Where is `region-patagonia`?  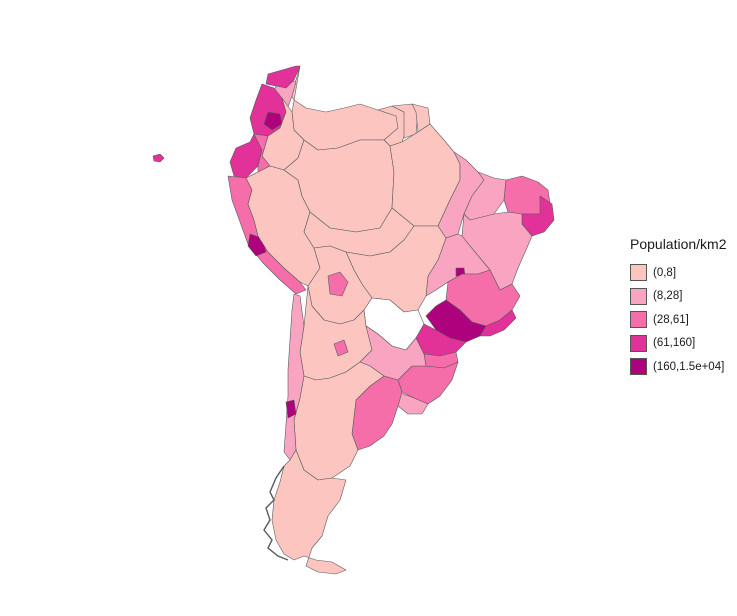 region-patagonia is located at coordinates (309, 512).